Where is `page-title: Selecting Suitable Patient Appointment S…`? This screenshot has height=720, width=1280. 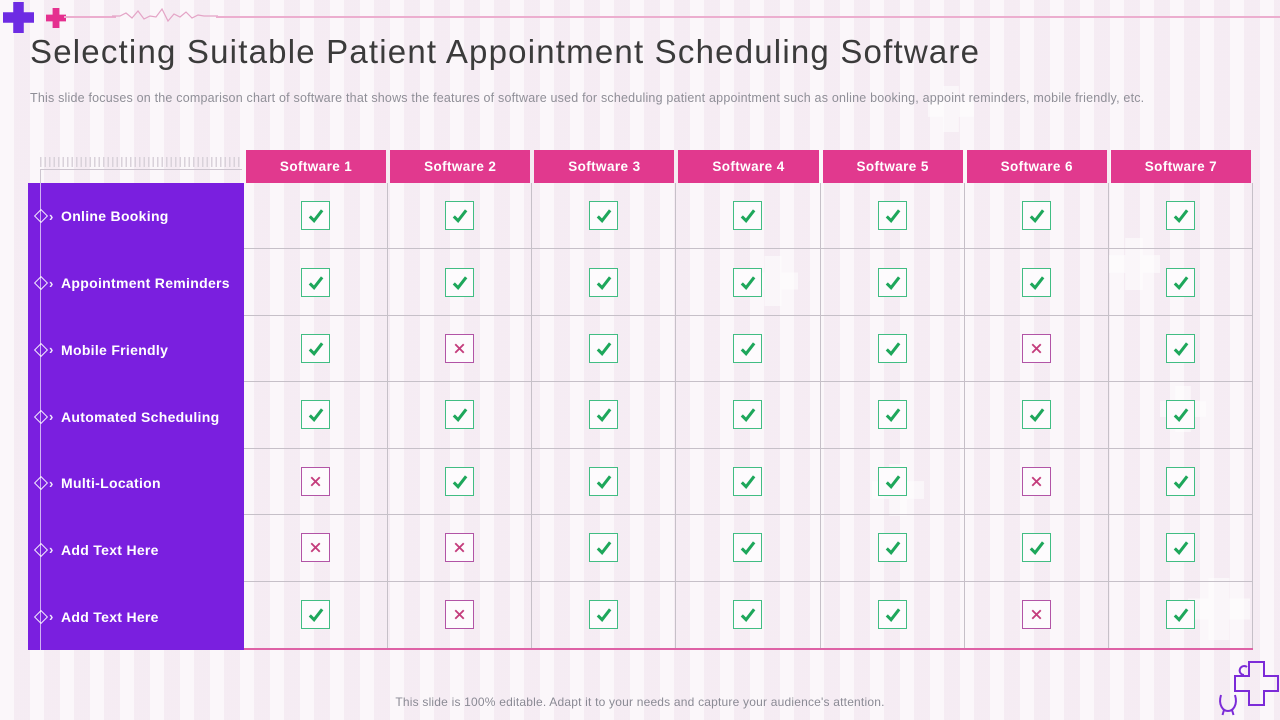 page-title: Selecting Suitable Patient Appointment S… is located at coordinates (505, 51).